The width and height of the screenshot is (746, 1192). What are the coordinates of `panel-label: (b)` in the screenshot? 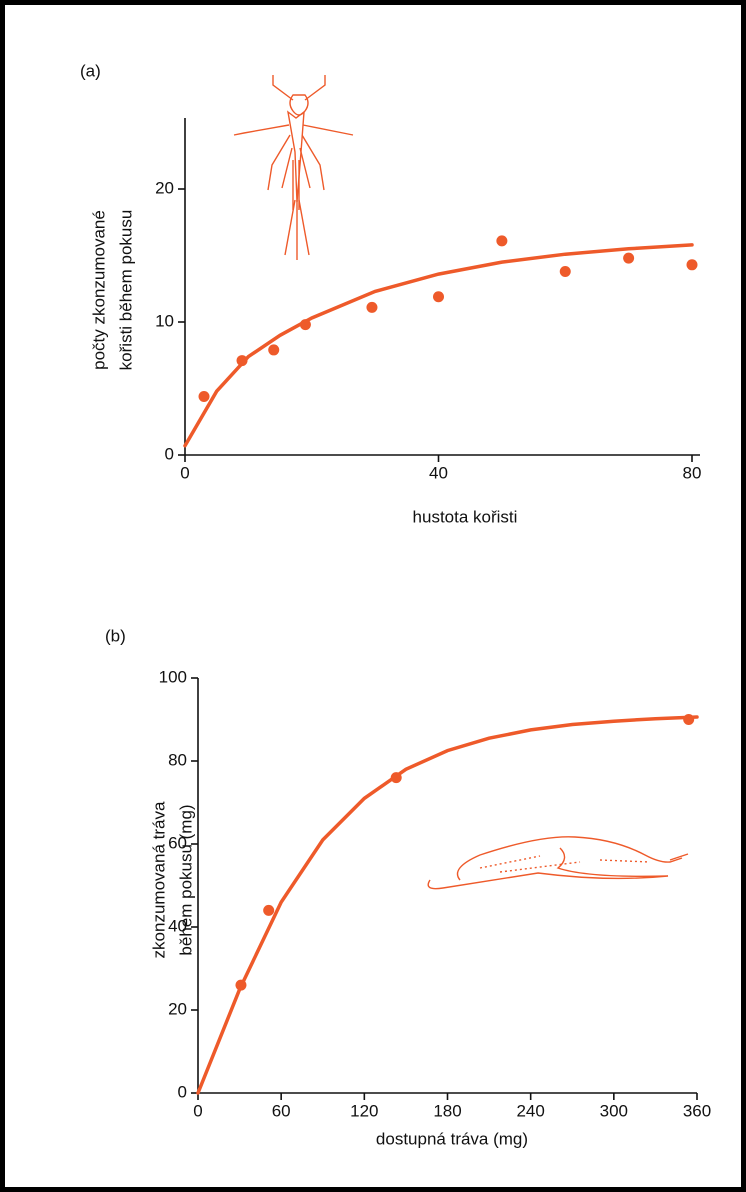 It's located at (115, 635).